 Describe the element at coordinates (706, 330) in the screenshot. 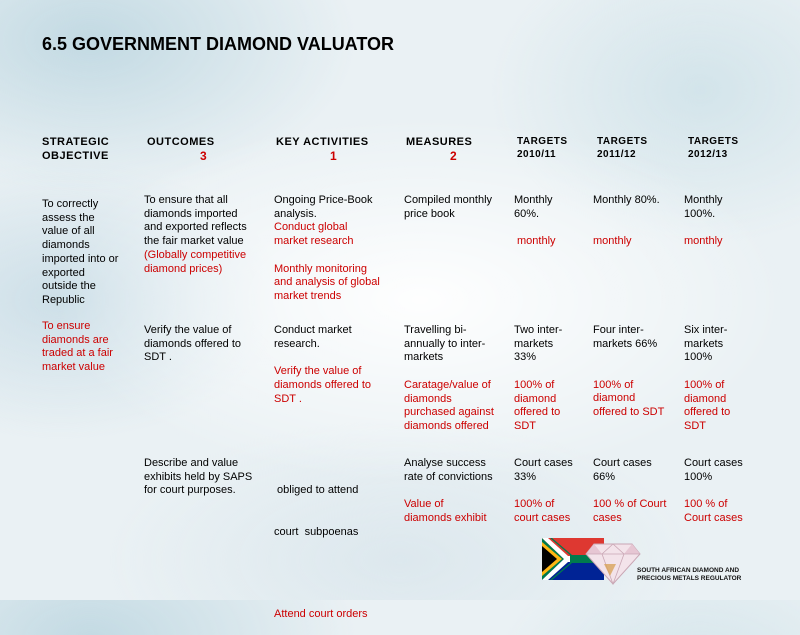

I see `text-line: Six inter-` at that location.